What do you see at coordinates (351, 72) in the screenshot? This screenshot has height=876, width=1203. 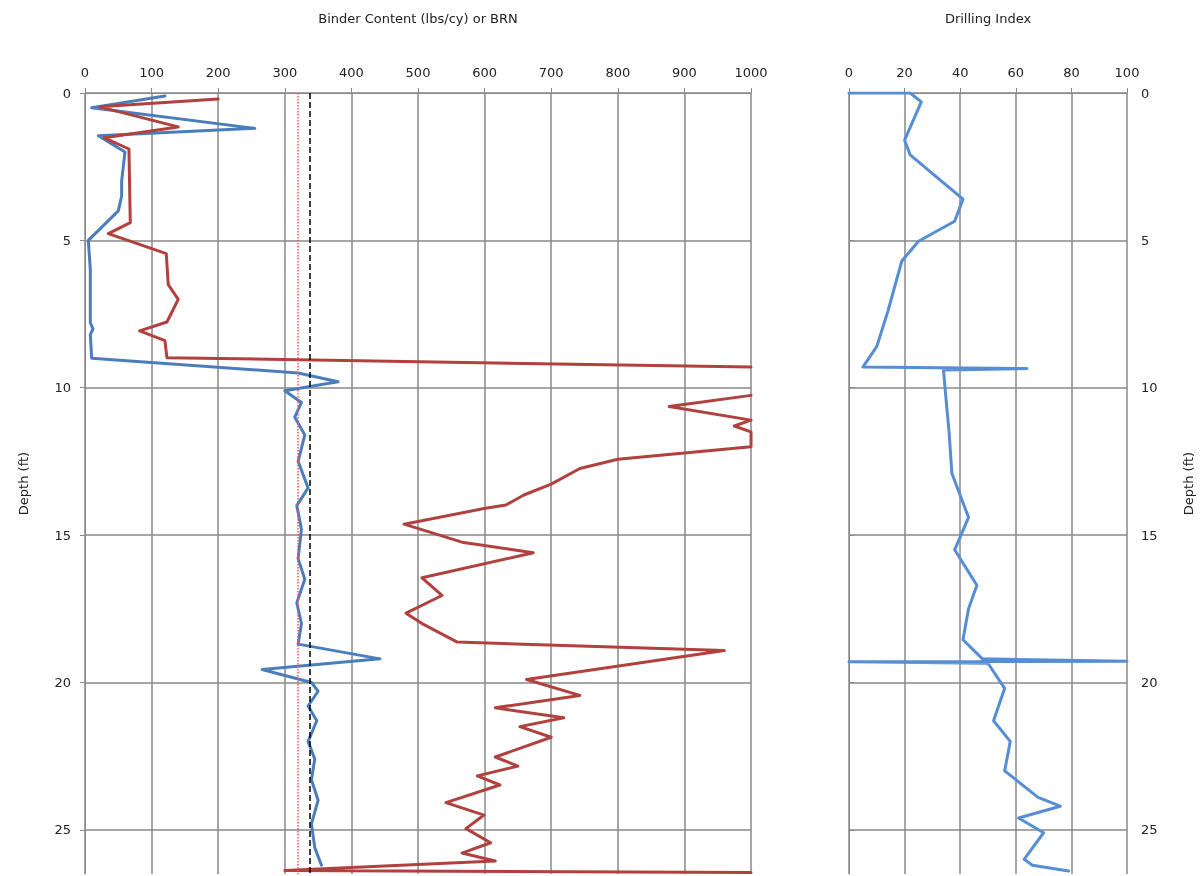 I see `x-tick-label: 400` at bounding box center [351, 72].